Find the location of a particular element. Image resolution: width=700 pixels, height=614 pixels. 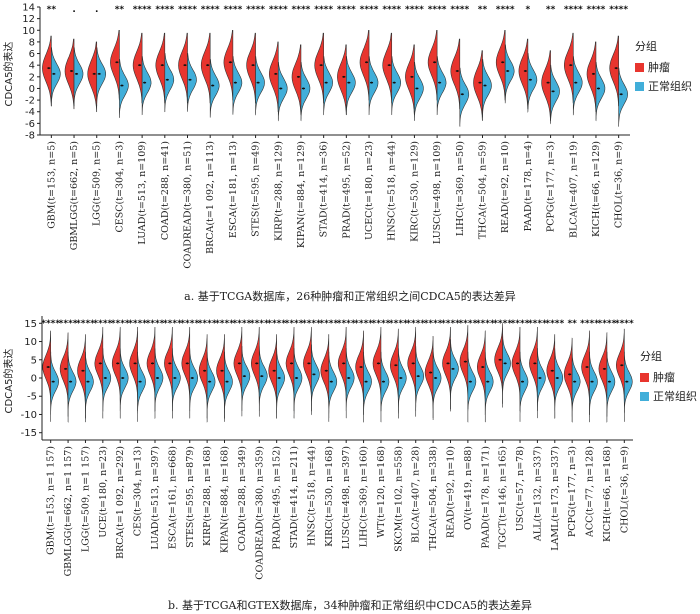

y-tick-label: -6 is located at coordinates (30, 124).